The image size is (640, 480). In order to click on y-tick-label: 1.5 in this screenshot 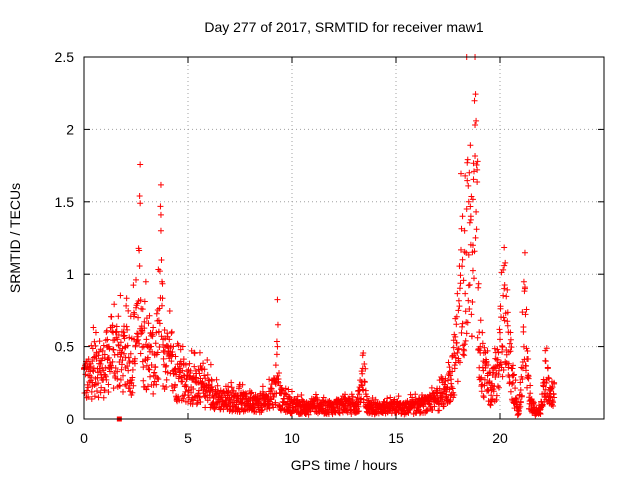, I will do `click(65, 202)`.